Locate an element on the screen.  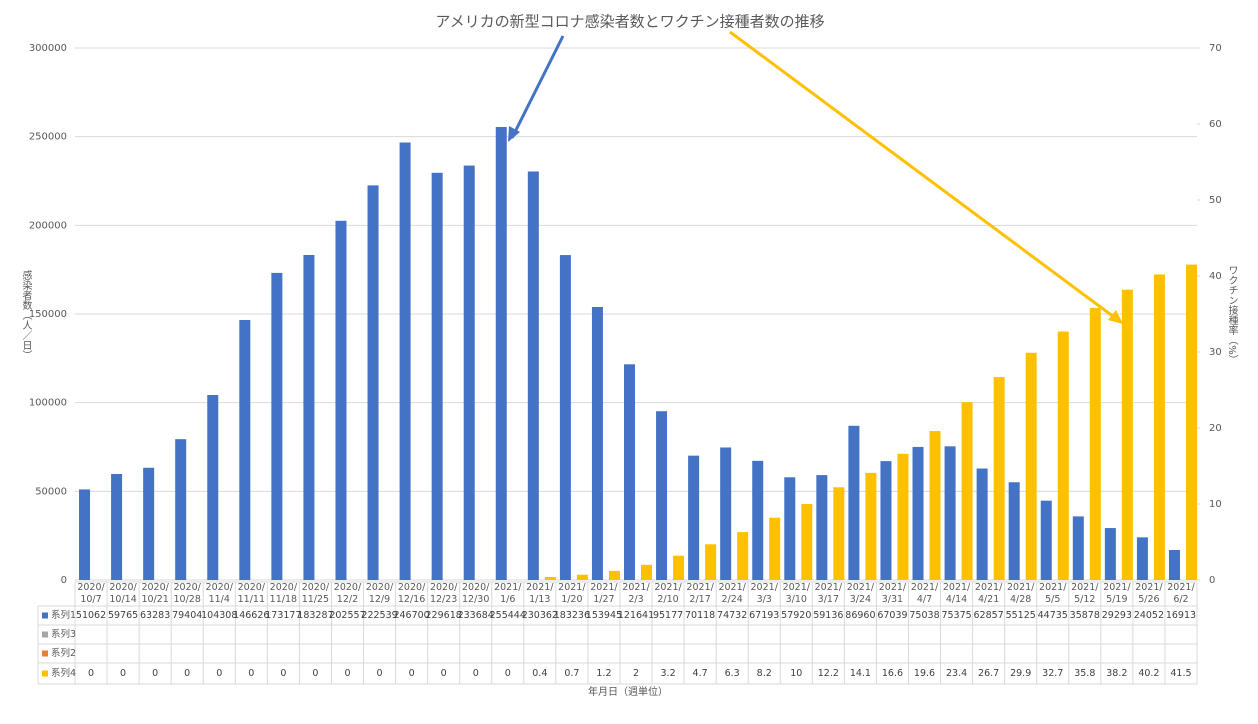
table-value: 104308 is located at coordinates (219, 615).